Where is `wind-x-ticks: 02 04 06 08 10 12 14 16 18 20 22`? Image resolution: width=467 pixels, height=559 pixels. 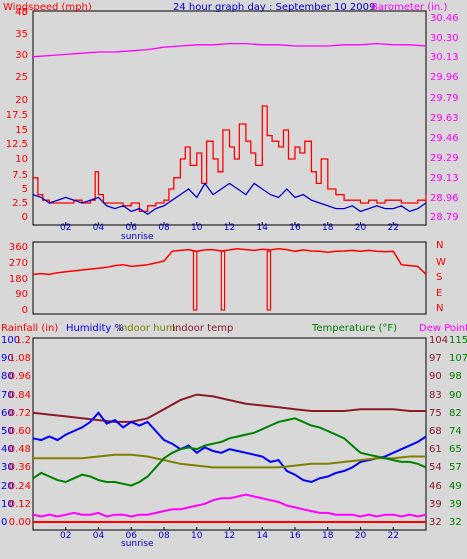
wind-x-ticks: 02 04 06 08 10 12 14 16 18 20 22 is located at coordinates (229, 227).